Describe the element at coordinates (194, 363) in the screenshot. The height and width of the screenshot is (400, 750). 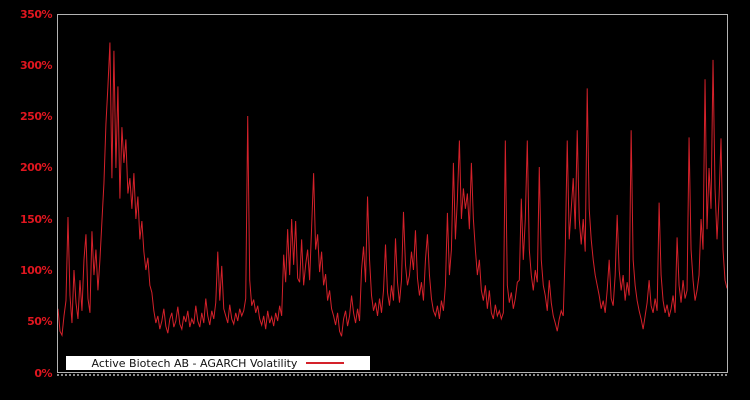
I see `legend-label: Active Biotech AB - AGARCH Volatility` at that location.